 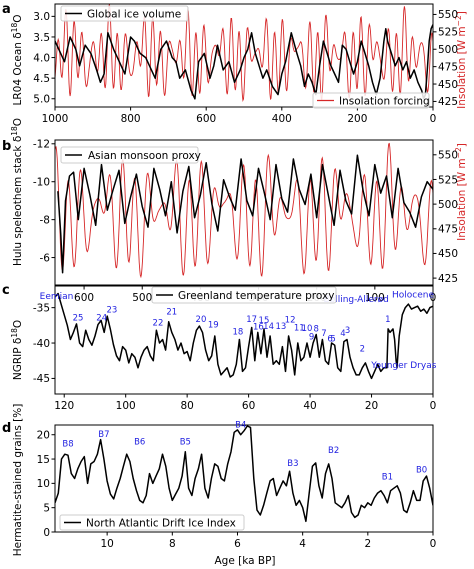 What do you see at coordinates (448, 180) in the screenshot?
I see `panel-b-y2tick-label: 525` at bounding box center [448, 180].